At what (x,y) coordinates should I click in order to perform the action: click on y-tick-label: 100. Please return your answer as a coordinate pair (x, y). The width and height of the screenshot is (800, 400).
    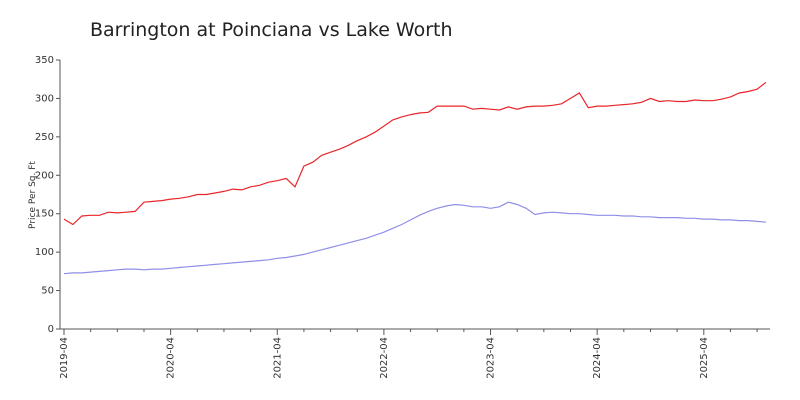
    Looking at the image, I should click on (44, 252).